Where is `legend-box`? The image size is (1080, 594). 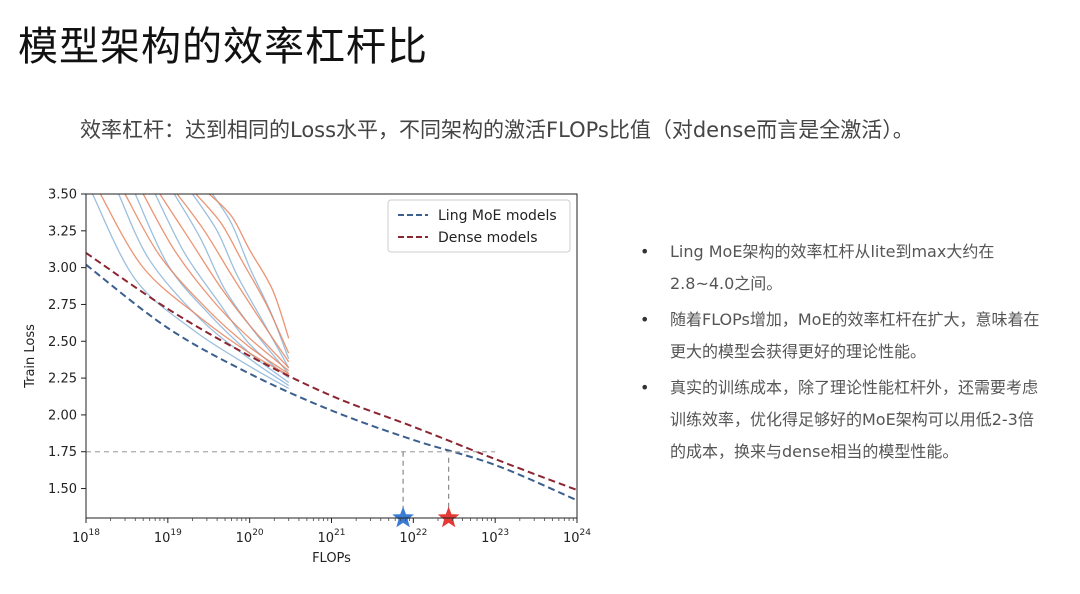 legend-box is located at coordinates (479, 226).